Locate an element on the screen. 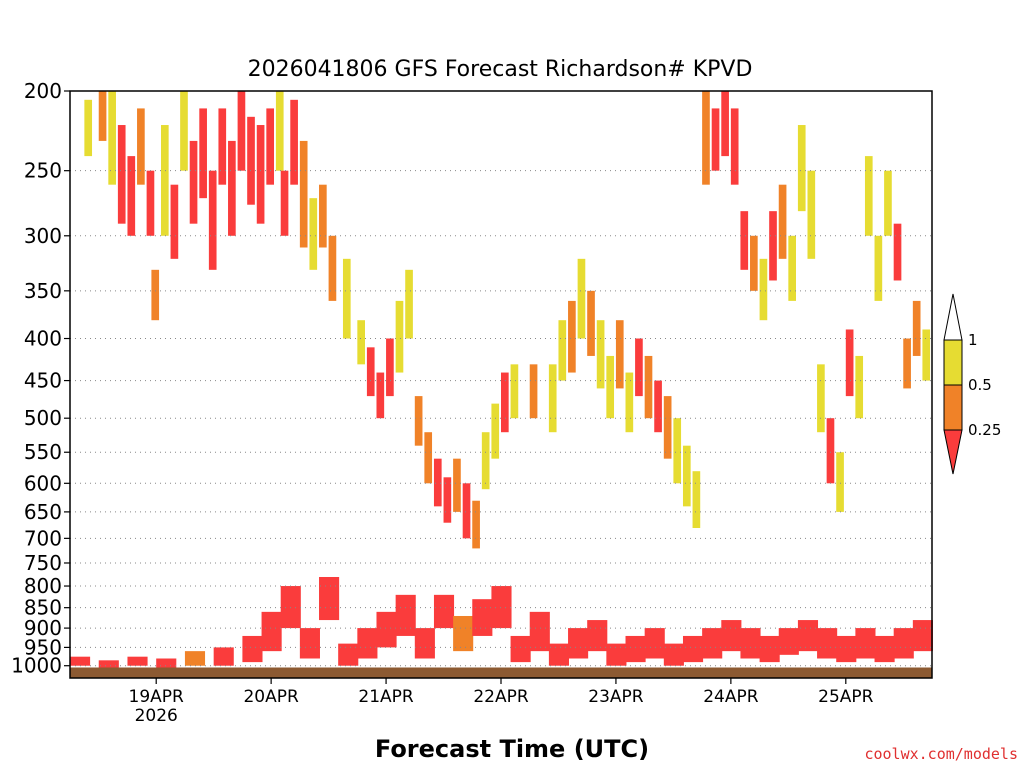 The image size is (1024, 768). legend-bin-mid-high is located at coordinates (953, 362).